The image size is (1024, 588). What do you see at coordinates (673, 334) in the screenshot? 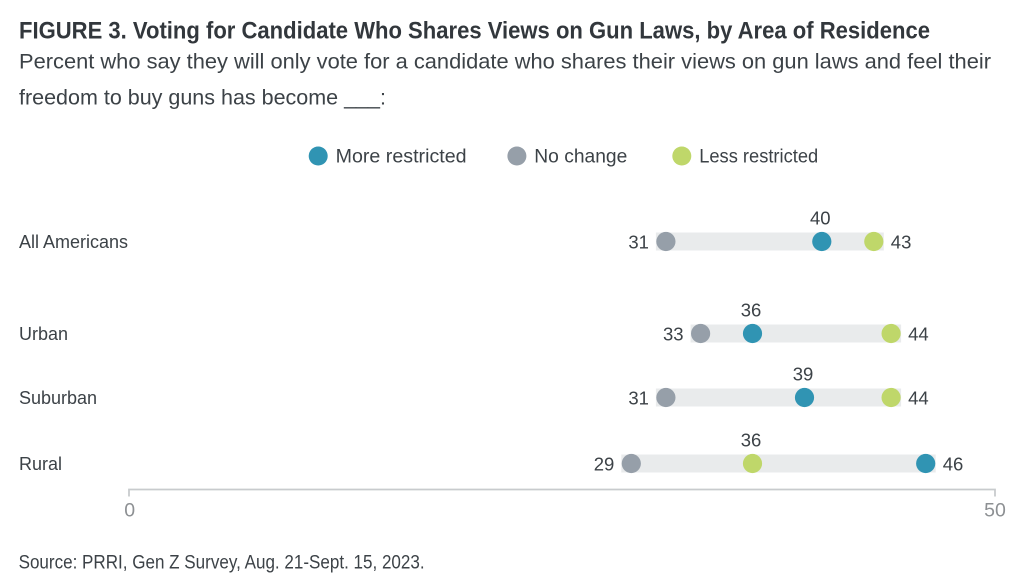
I see `svg-text: 33` at bounding box center [673, 334].